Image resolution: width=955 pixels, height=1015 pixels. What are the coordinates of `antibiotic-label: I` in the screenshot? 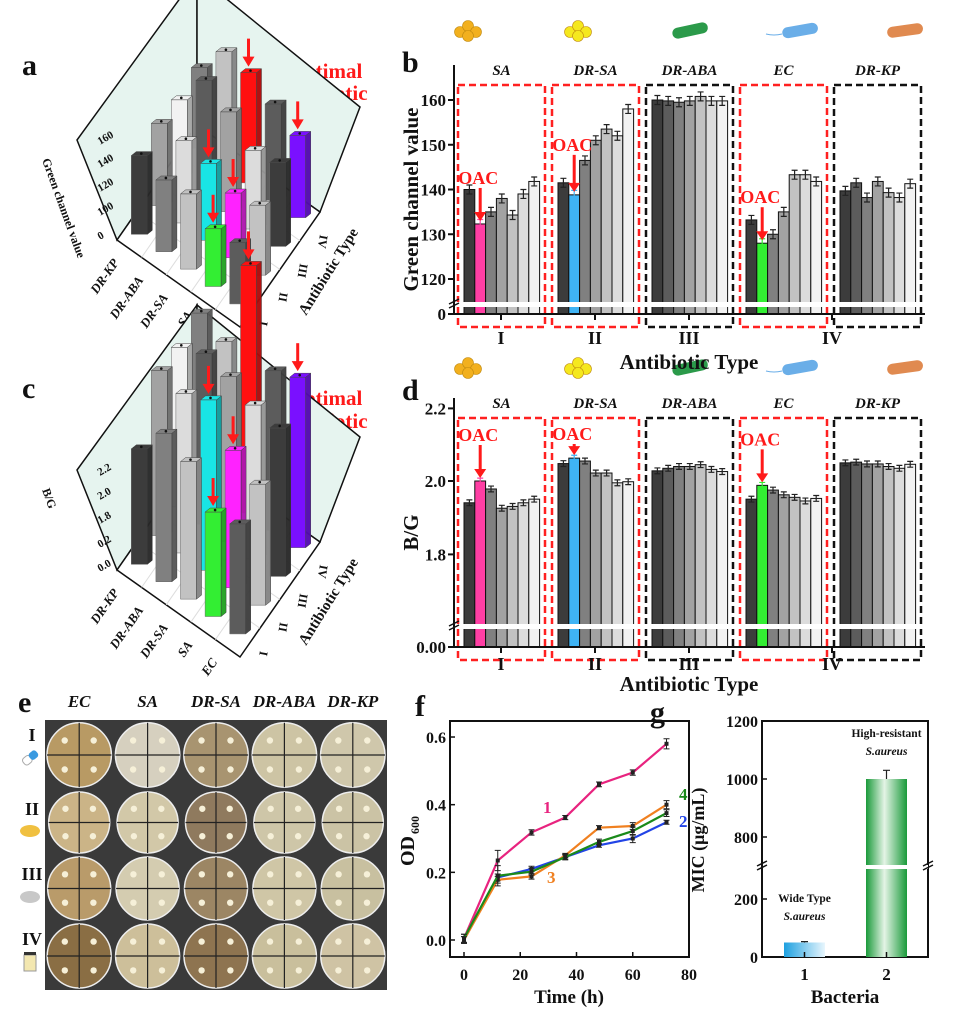 It's located at (263, 323).